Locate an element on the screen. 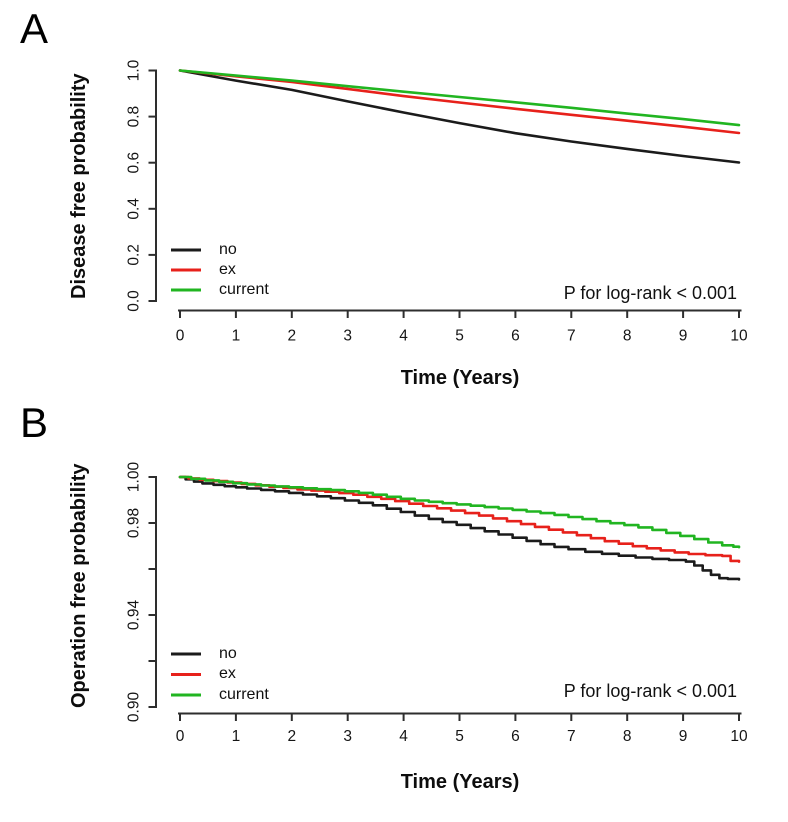 The width and height of the screenshot is (788, 822). y-tick-label-A: 0.8 is located at coordinates (134, 117).